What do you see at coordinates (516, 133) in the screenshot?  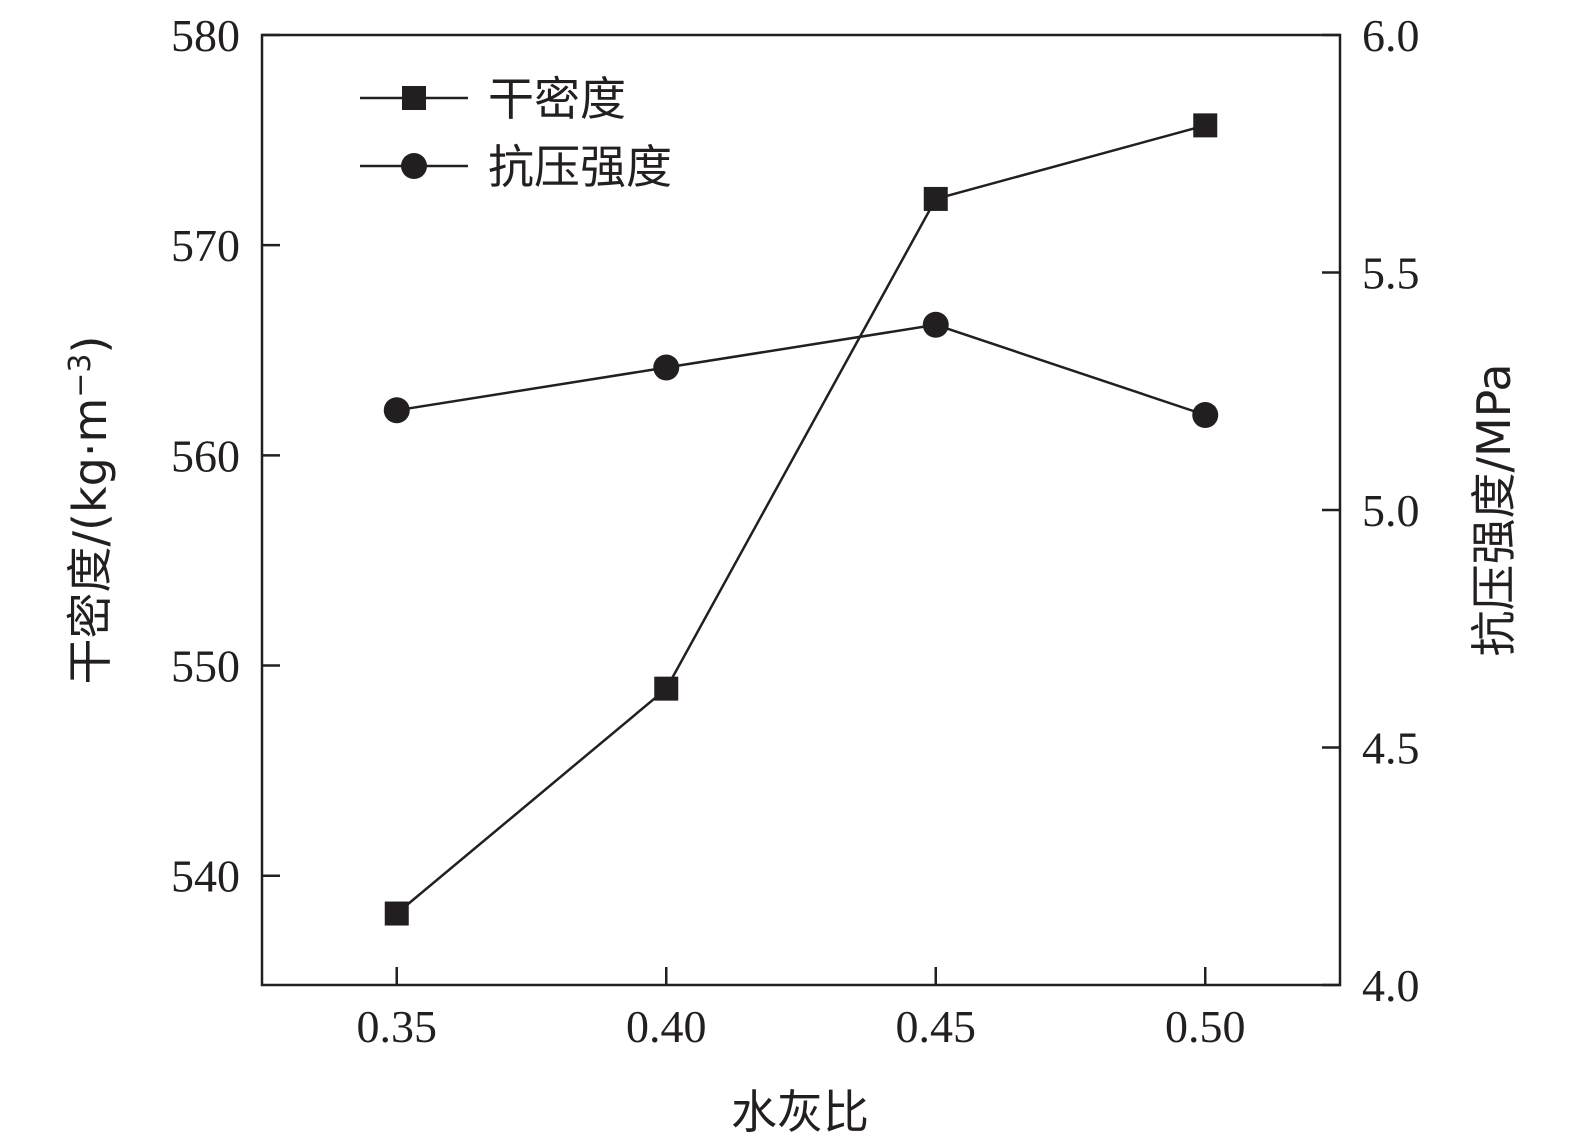 I see `legend: 干密度 抗压强度` at bounding box center [516, 133].